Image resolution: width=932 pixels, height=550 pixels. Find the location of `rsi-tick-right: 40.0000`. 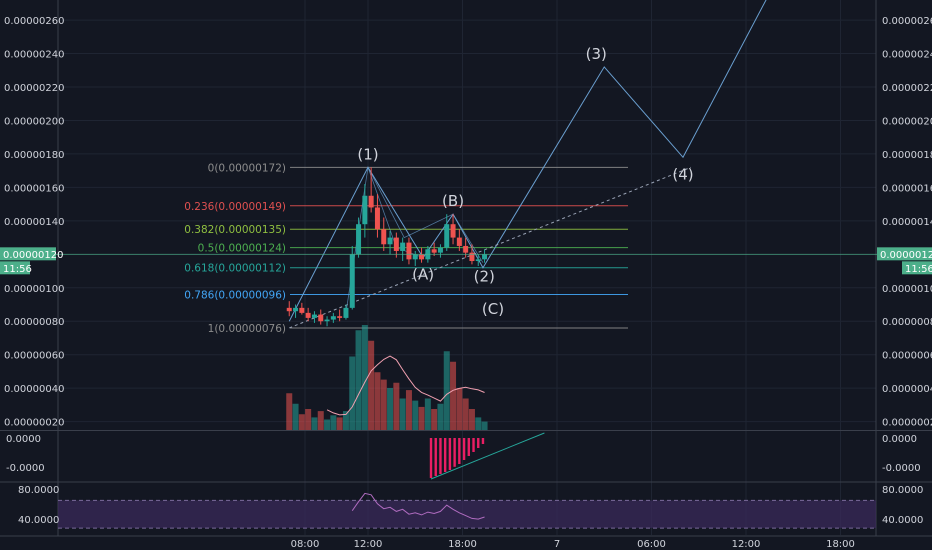

rsi-tick-right: 40.0000 is located at coordinates (902, 520).